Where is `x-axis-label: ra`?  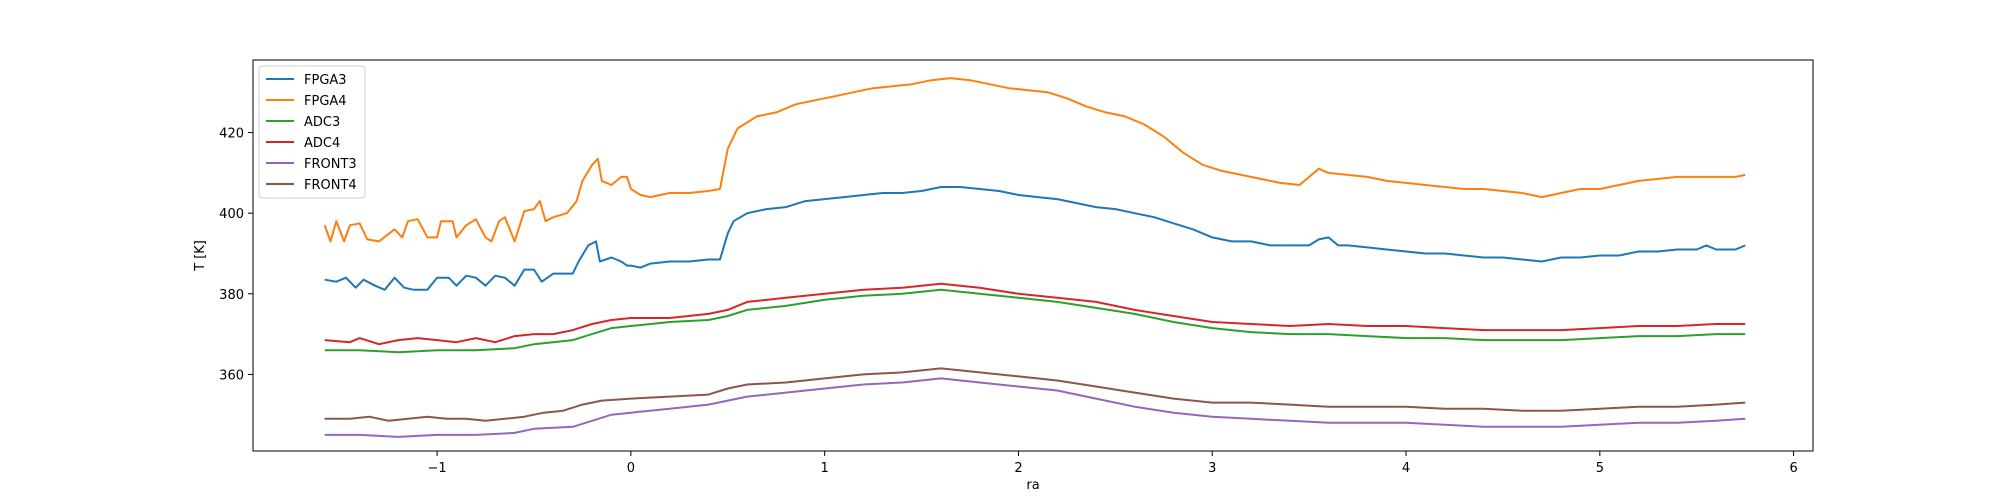
x-axis-label: ra is located at coordinates (1032, 485).